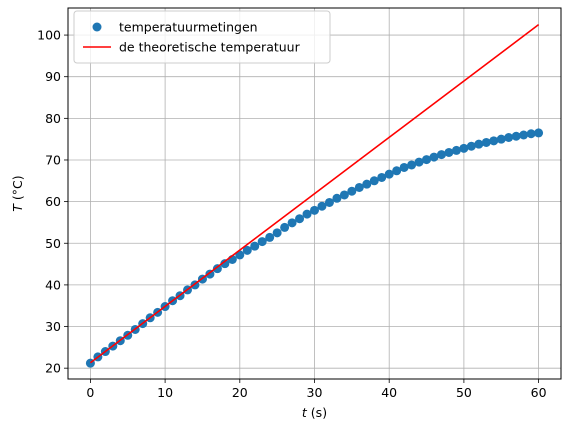 This screenshot has width=573, height=434. I want to click on x-axis-variable: t, so click(305, 412).